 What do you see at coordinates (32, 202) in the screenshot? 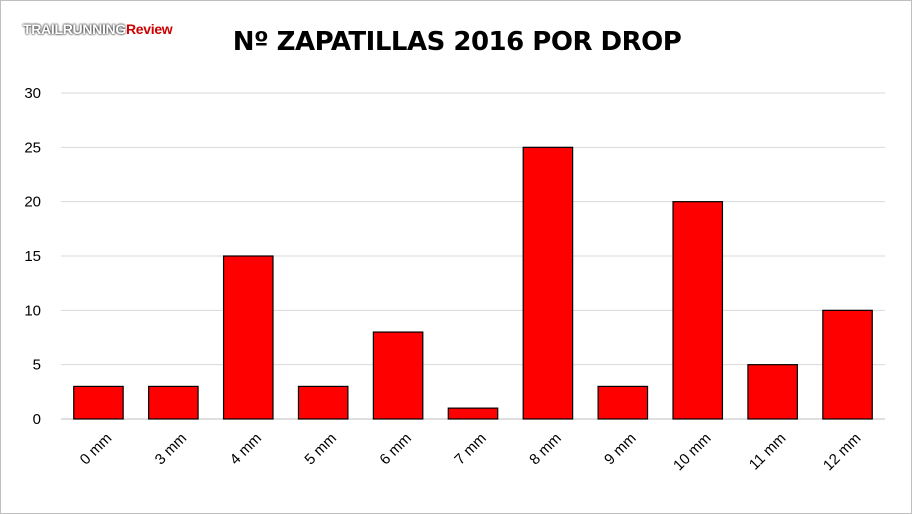
I see `y-tick-label: 20` at bounding box center [32, 202].